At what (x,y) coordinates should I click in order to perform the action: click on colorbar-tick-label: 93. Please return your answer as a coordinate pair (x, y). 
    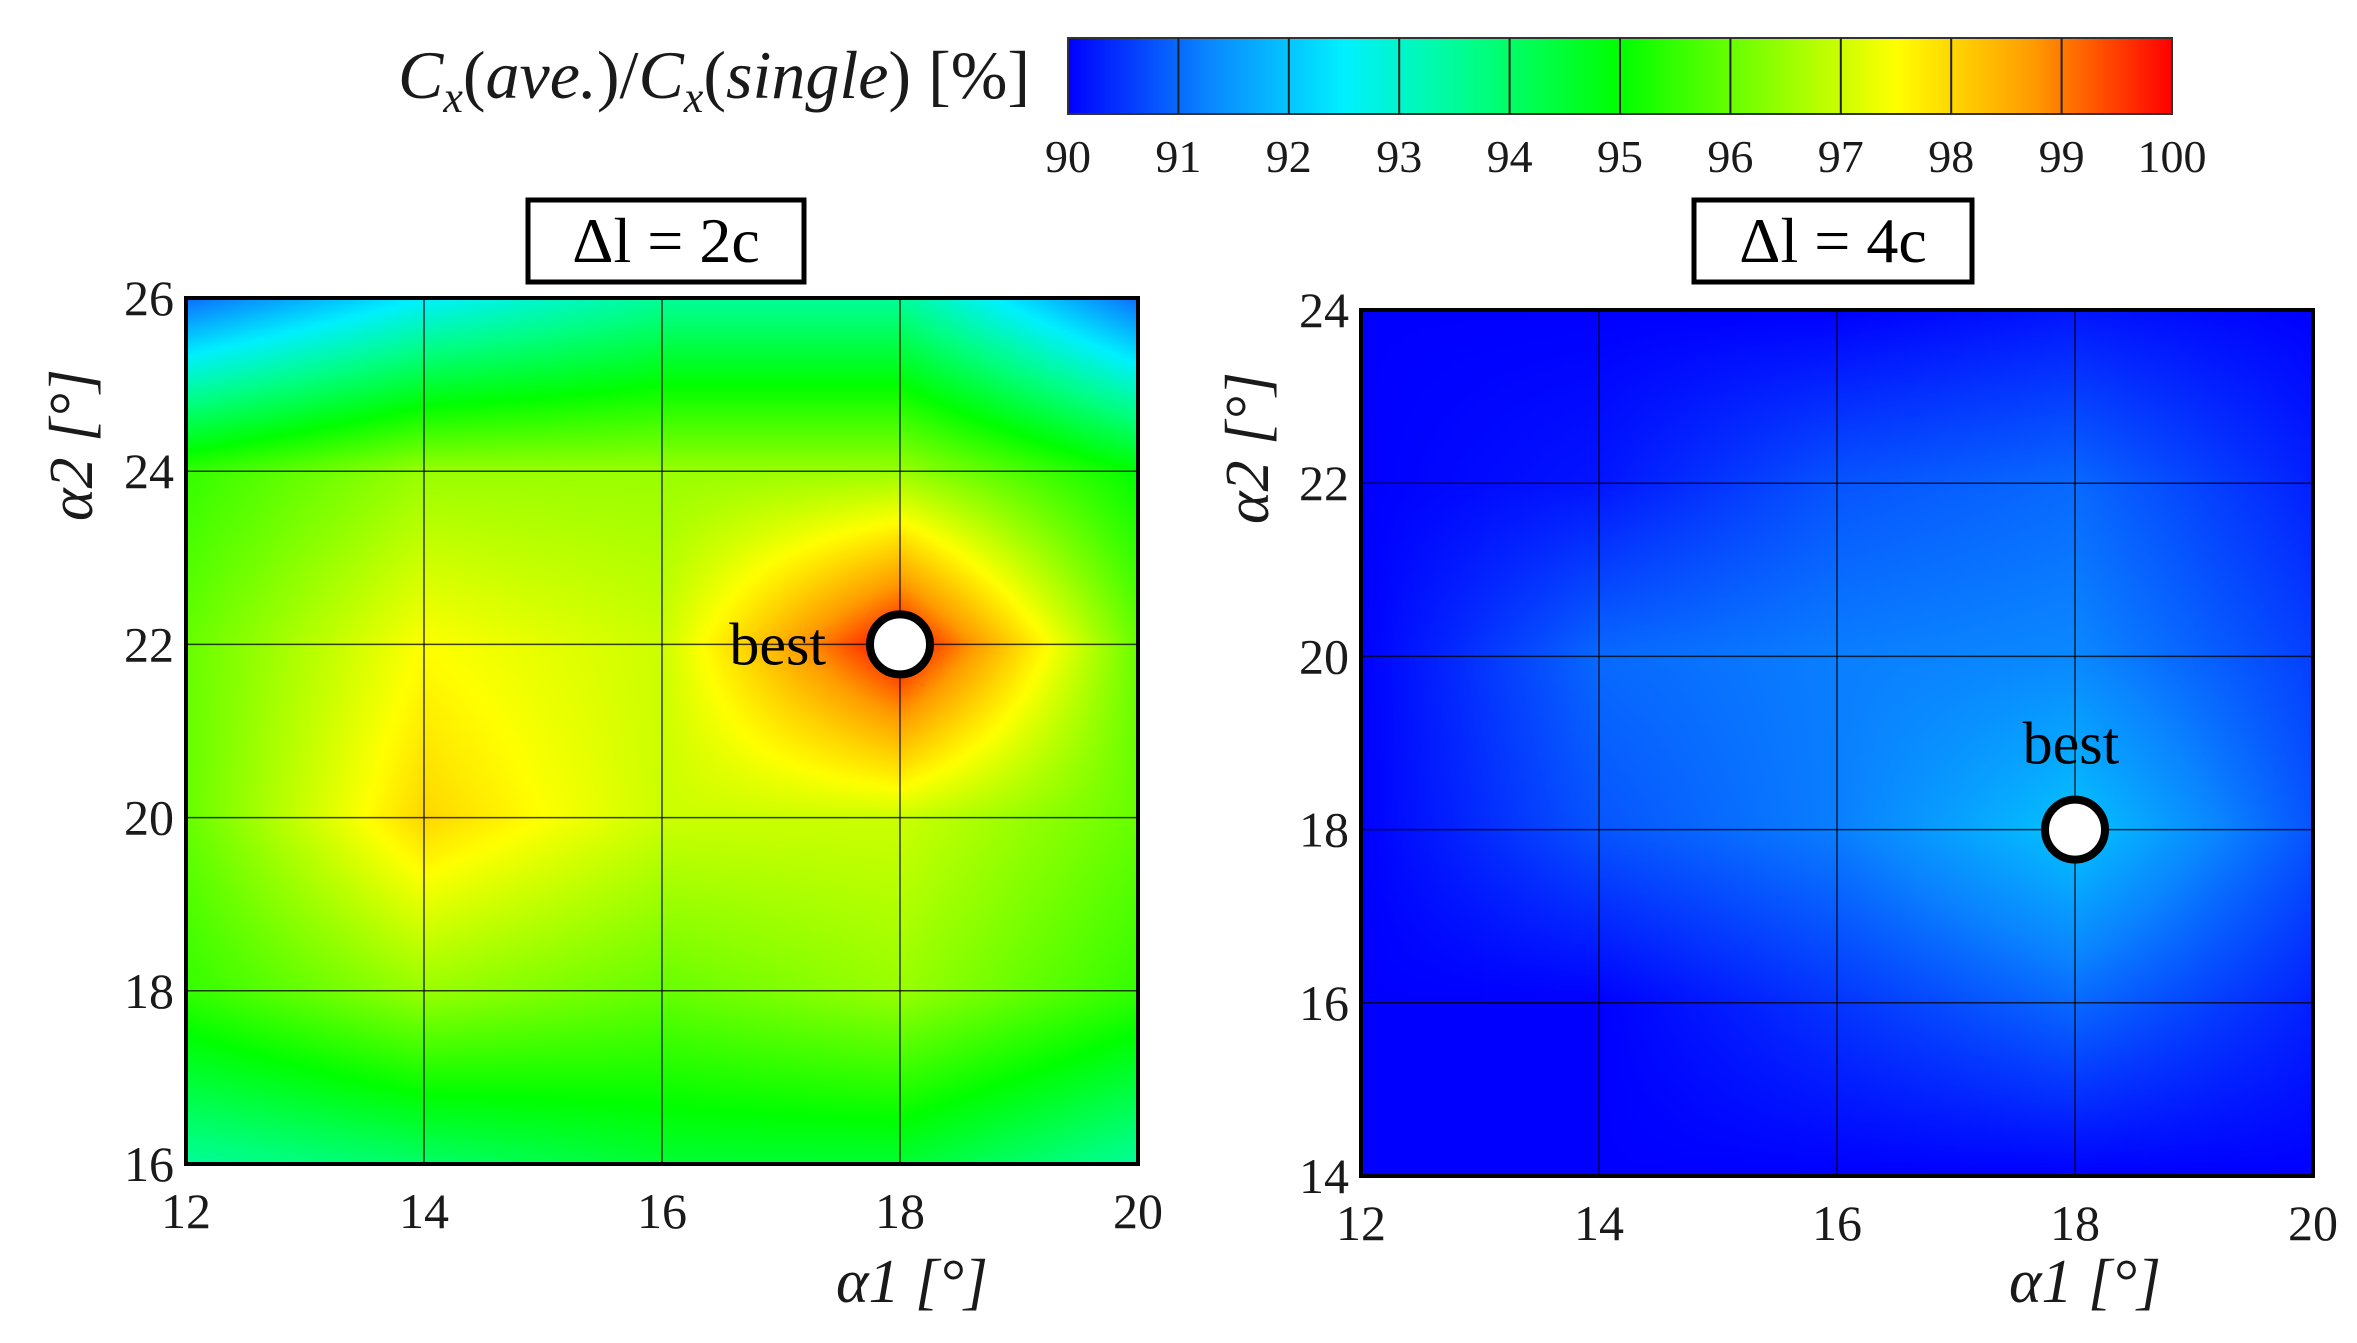
    Looking at the image, I should click on (1399, 156).